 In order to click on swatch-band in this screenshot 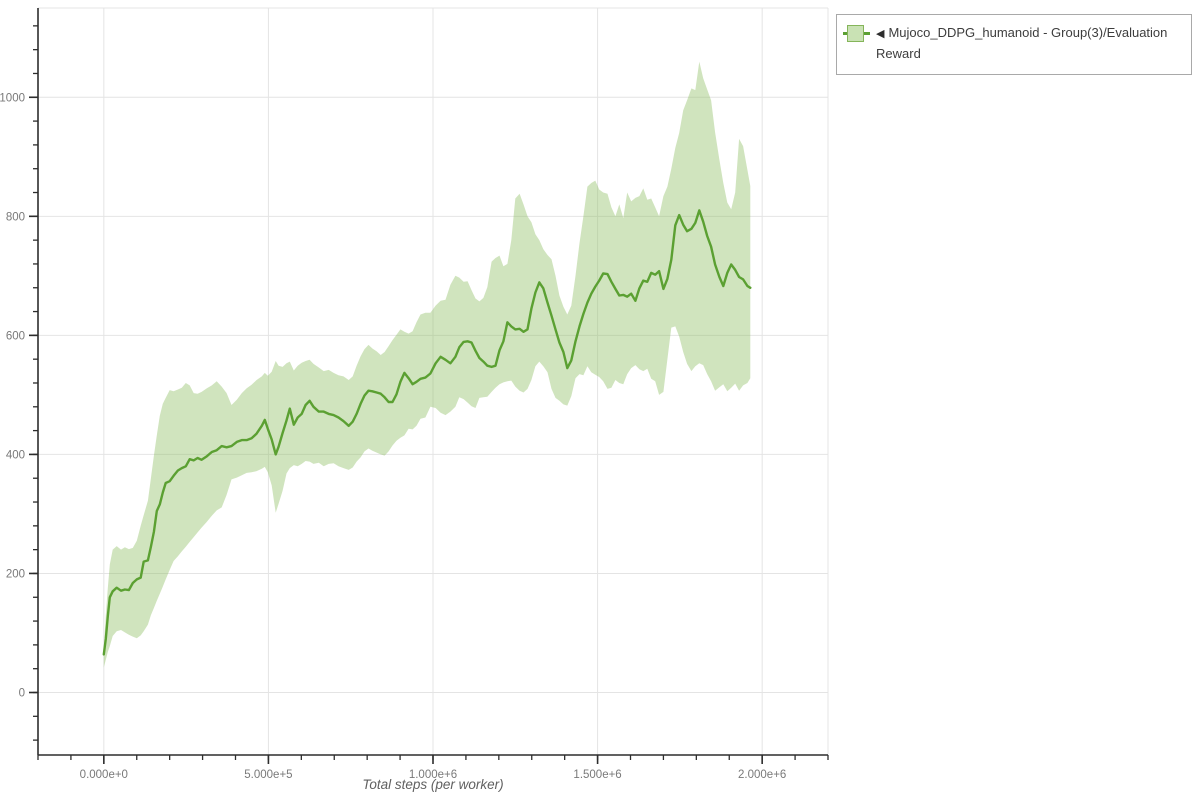, I will do `click(855, 33)`.